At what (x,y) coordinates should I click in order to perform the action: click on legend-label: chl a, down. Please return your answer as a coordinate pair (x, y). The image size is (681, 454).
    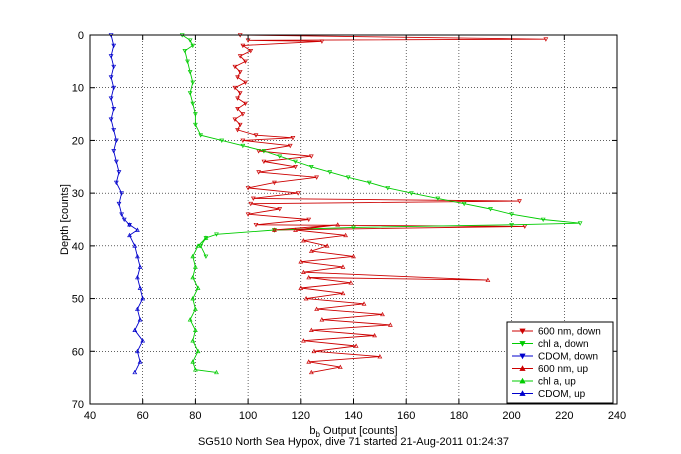
    Looking at the image, I should click on (563, 344).